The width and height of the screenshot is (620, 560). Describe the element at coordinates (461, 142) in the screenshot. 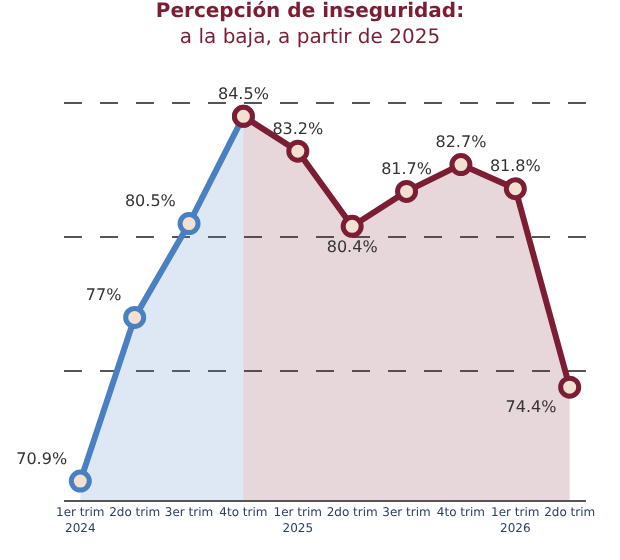

I see `data-label: 82.7%` at that location.